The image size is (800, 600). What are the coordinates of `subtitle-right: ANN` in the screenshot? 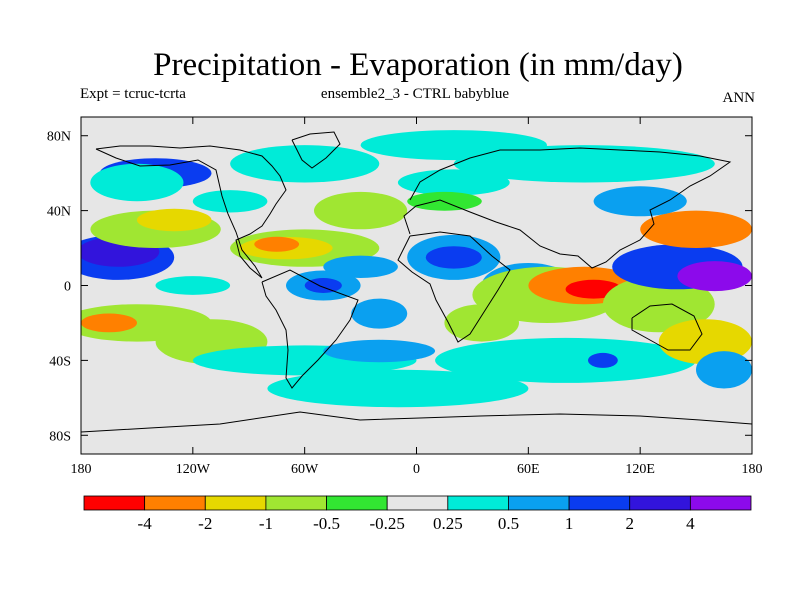 It's located at (739, 98).